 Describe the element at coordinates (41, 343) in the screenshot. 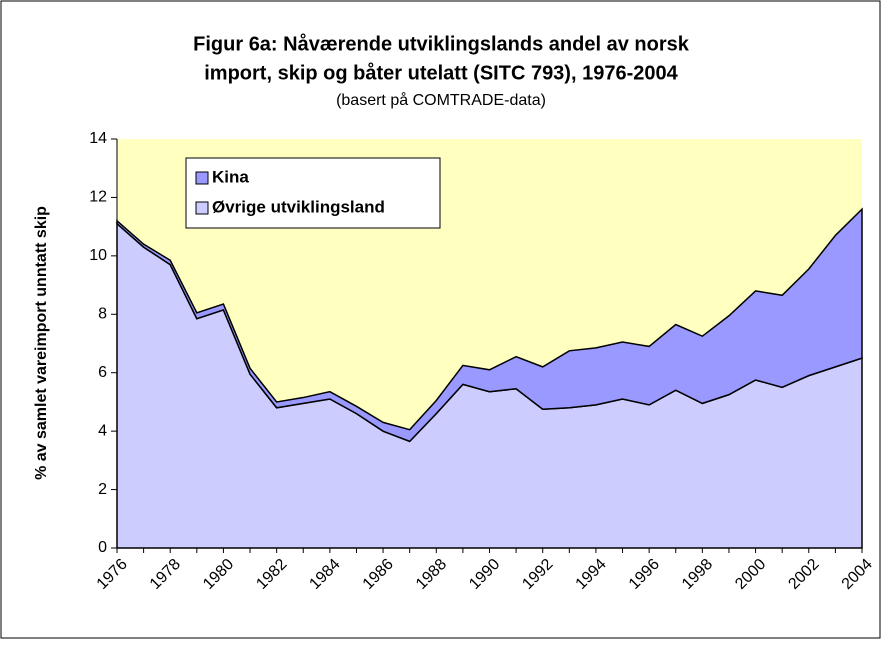

I see `y-axis-label: % av samlet vareimport unntatt skip` at that location.